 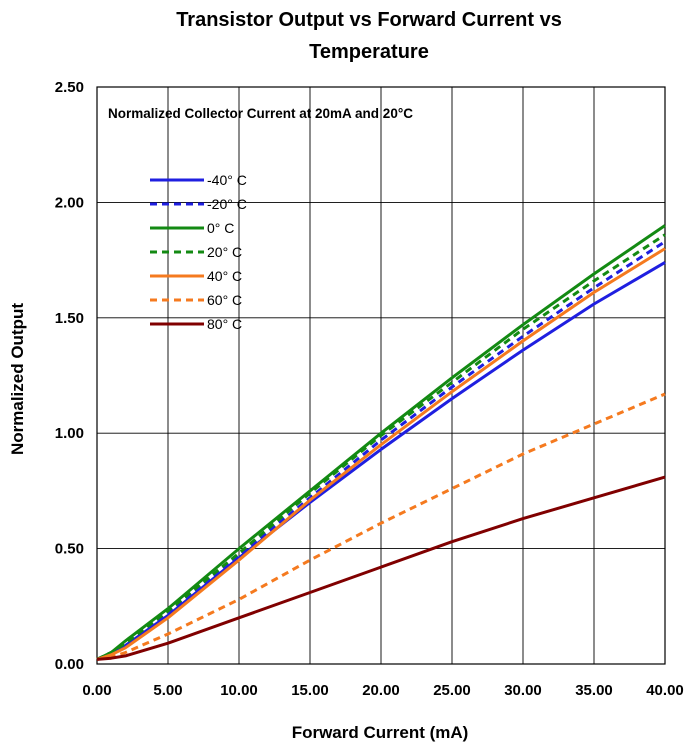 What do you see at coordinates (224, 300) in the screenshot?
I see `legend-label: 60° C` at bounding box center [224, 300].